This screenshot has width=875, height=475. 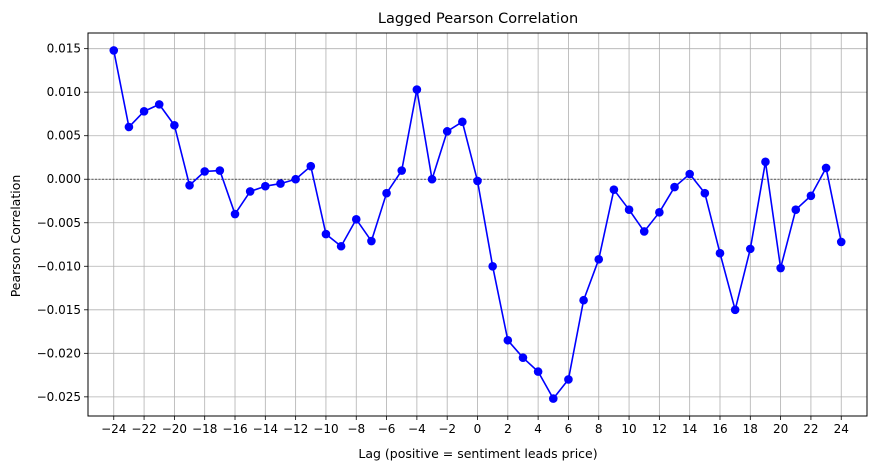 What do you see at coordinates (59, 310) in the screenshot?
I see `y-tick-label: −0.015` at bounding box center [59, 310].